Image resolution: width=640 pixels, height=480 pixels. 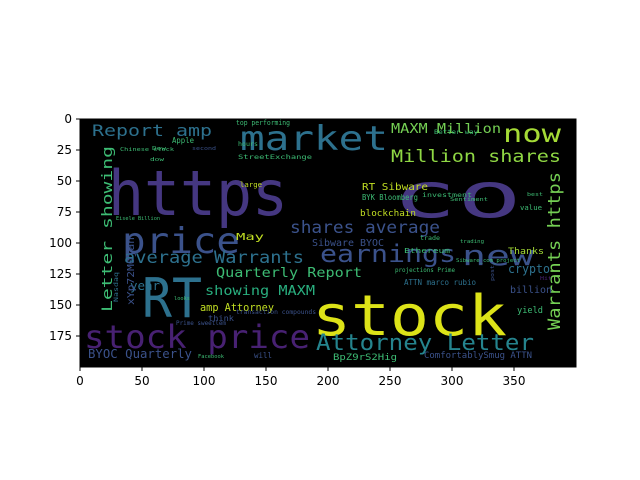 I want to click on cloud-word: dow, so click(x=158, y=160).